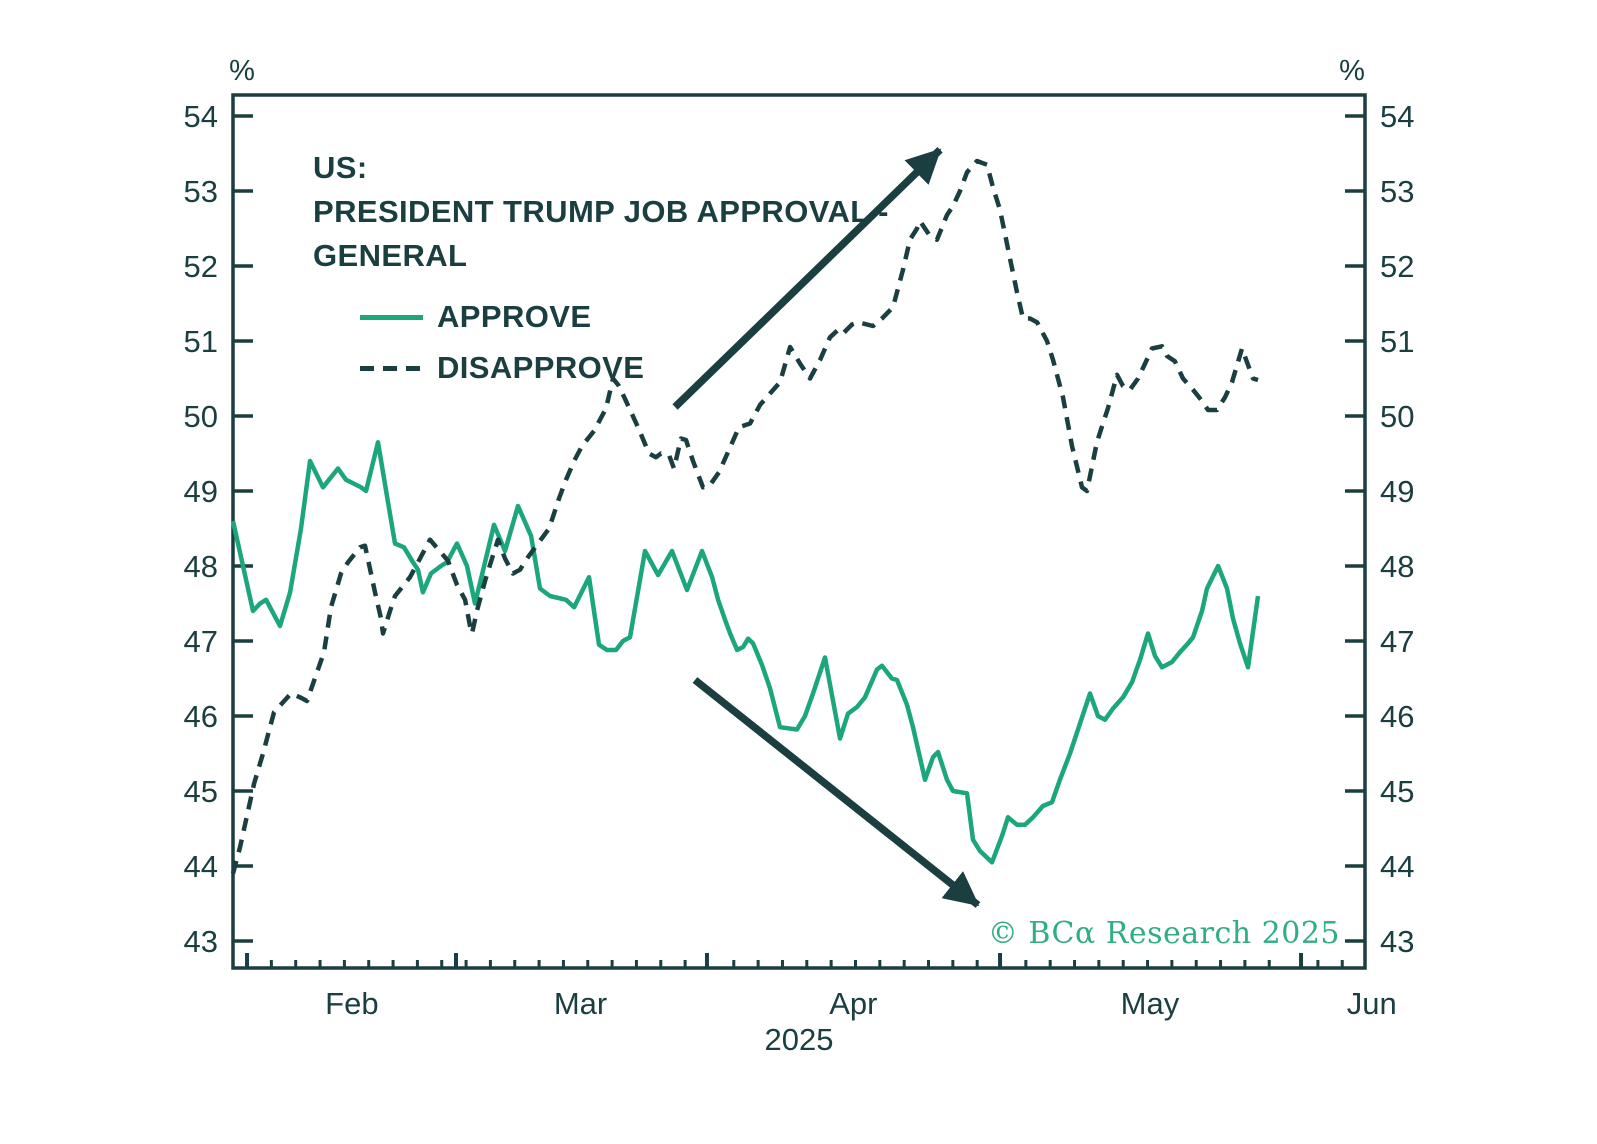  What do you see at coordinates (340, 167) in the screenshot?
I see `chart-title-line1: US:` at bounding box center [340, 167].